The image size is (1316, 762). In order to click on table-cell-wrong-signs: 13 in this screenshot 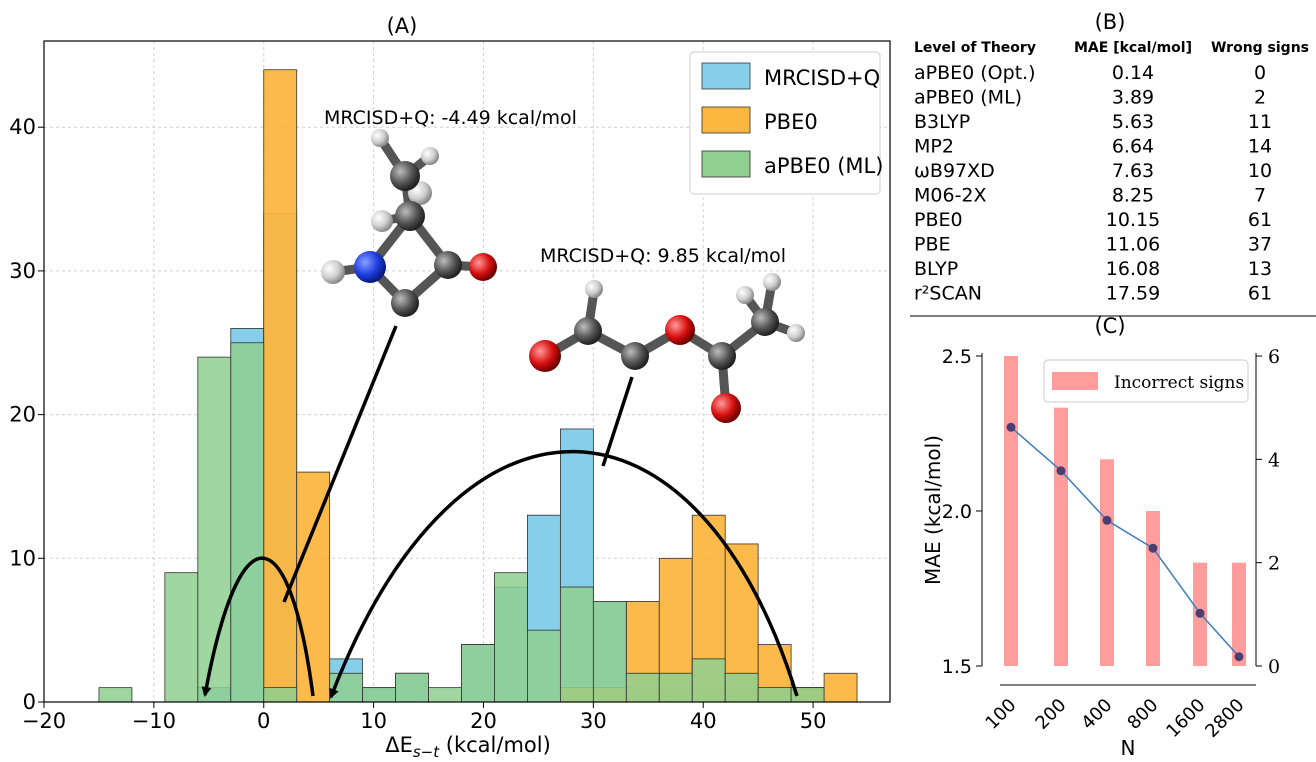, I will do `click(1260, 269)`.